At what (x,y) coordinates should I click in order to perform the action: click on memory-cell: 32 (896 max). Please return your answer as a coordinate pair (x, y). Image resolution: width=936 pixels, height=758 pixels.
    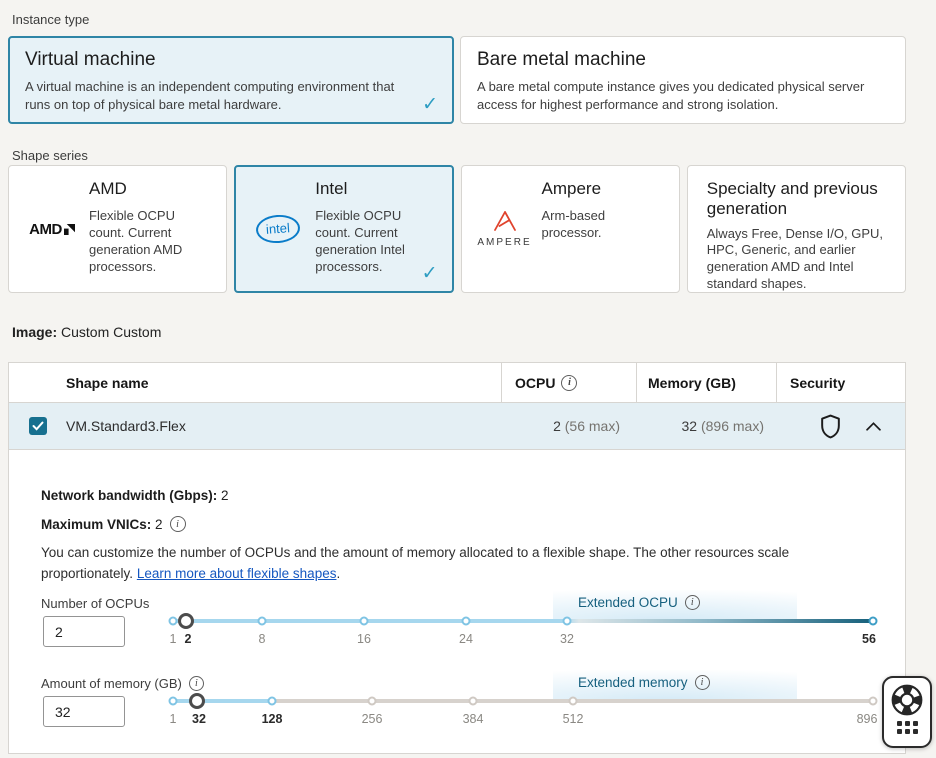
    Looking at the image, I should click on (706, 426).